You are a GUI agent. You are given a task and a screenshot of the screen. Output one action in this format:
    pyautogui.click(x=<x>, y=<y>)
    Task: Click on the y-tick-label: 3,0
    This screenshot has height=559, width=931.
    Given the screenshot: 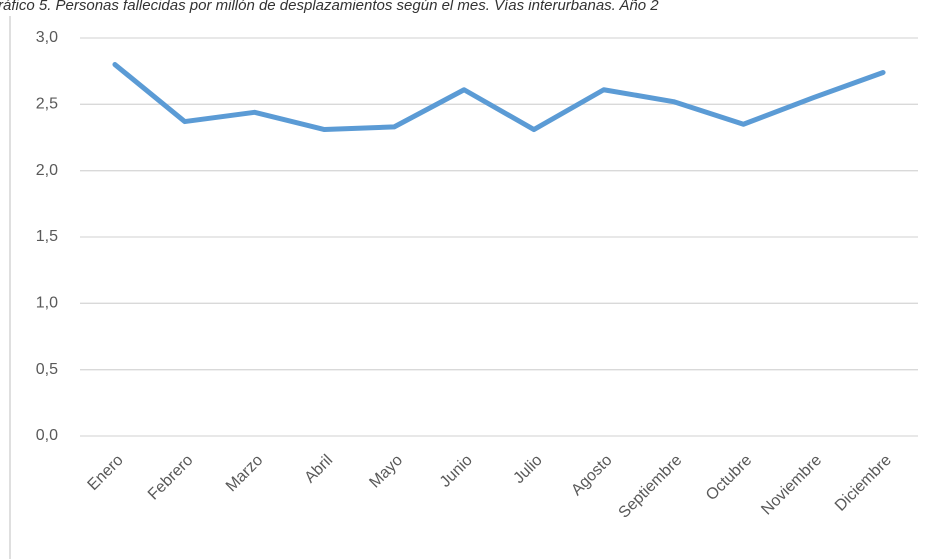 What is the action you would take?
    pyautogui.click(x=47, y=37)
    